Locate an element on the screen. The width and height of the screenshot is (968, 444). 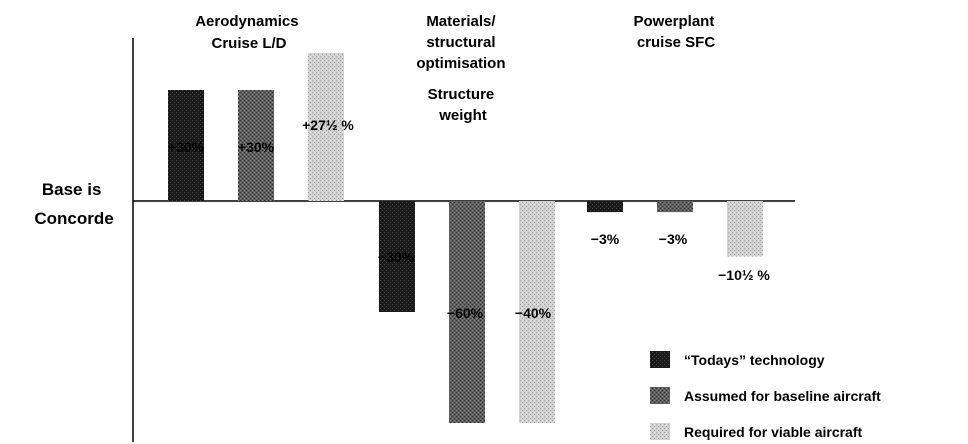
value-label-todays-structure: −30% is located at coordinates (396, 257).